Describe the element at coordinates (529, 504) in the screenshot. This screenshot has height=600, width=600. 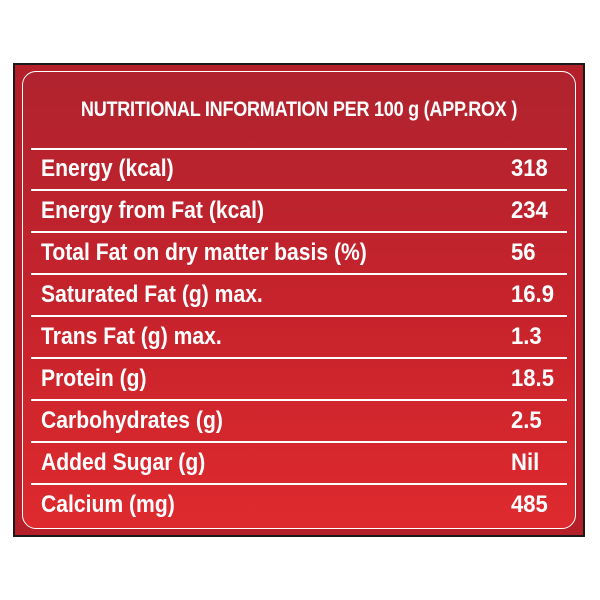
I see `row-value: 485` at that location.